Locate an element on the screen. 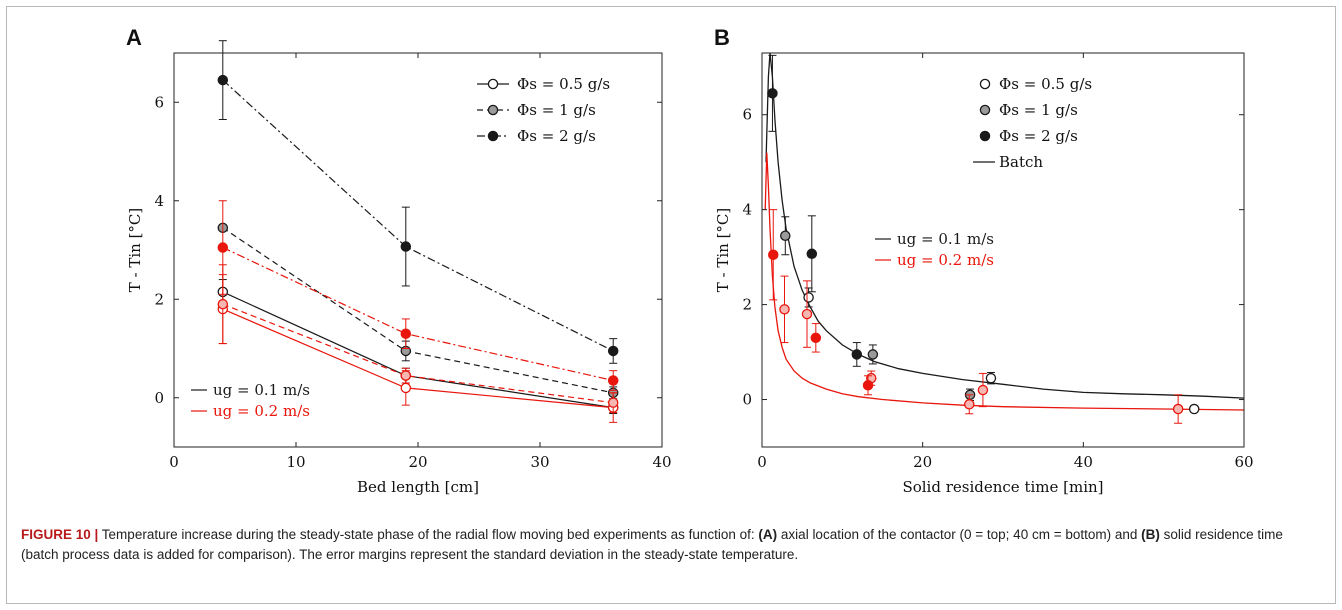  panel-a-x-tick-label: 10 is located at coordinates (295, 462).